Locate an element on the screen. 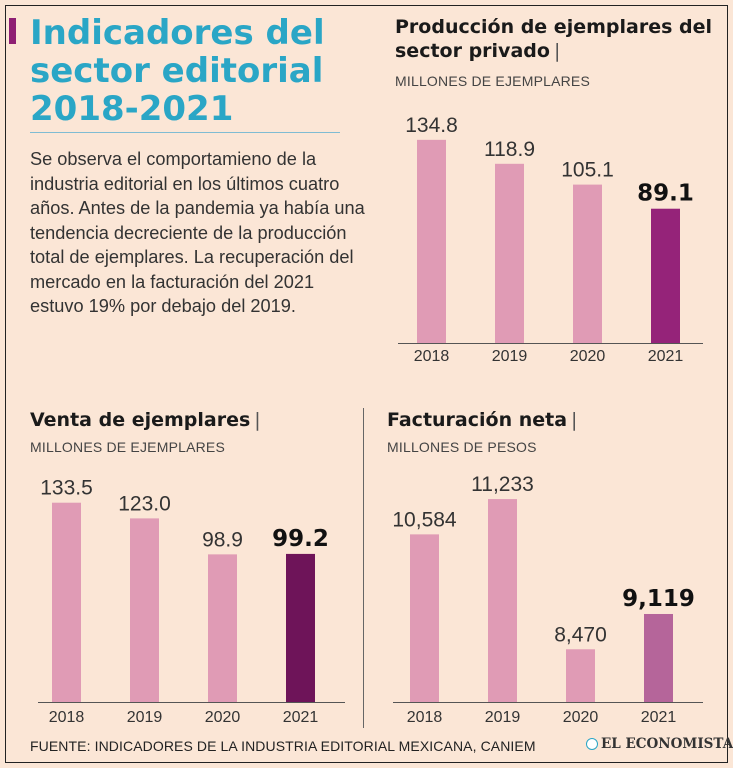 This screenshot has height=768, width=733. chart-facturacion-bar-2019 is located at coordinates (502, 600).